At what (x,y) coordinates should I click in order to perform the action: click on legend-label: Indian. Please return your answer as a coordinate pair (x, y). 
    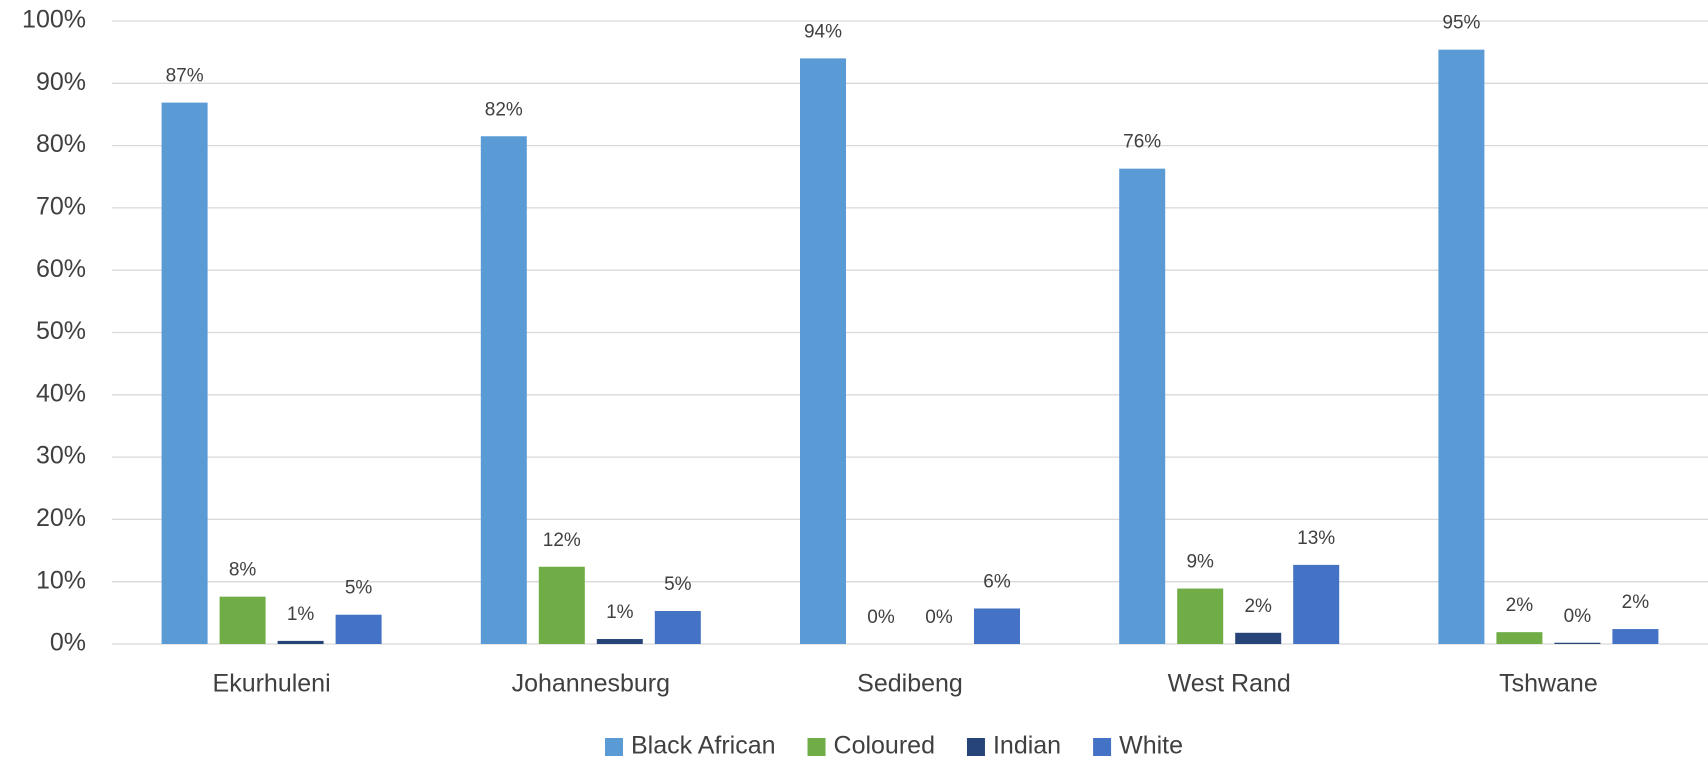
    Looking at the image, I should click on (1027, 746).